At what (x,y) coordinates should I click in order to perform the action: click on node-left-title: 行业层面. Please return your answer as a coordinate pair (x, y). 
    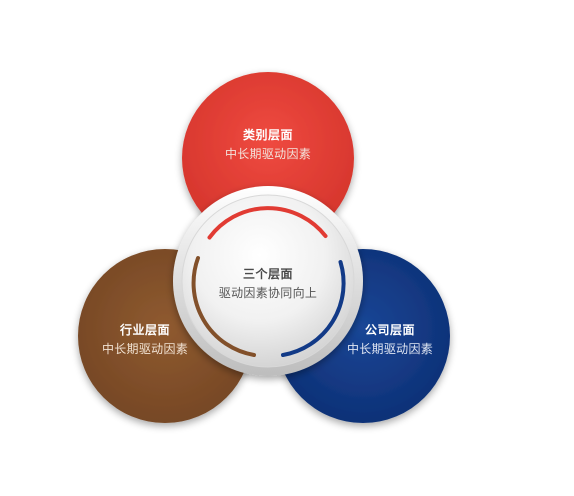
    Looking at the image, I should click on (145, 330).